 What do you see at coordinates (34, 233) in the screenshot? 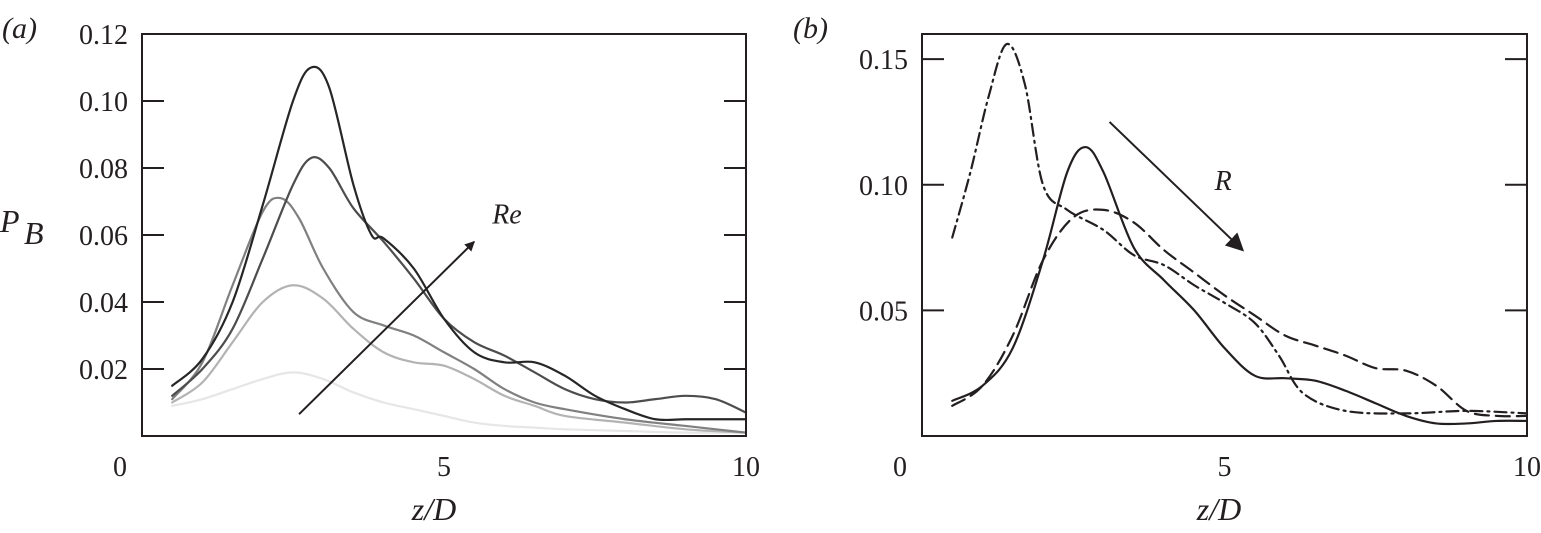
I see `y-axis-label-subscript: B` at bounding box center [34, 233].